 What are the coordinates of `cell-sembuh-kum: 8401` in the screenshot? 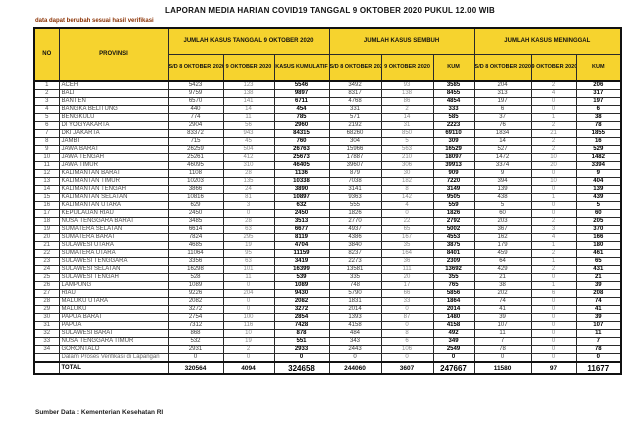 It's located at (453, 253).